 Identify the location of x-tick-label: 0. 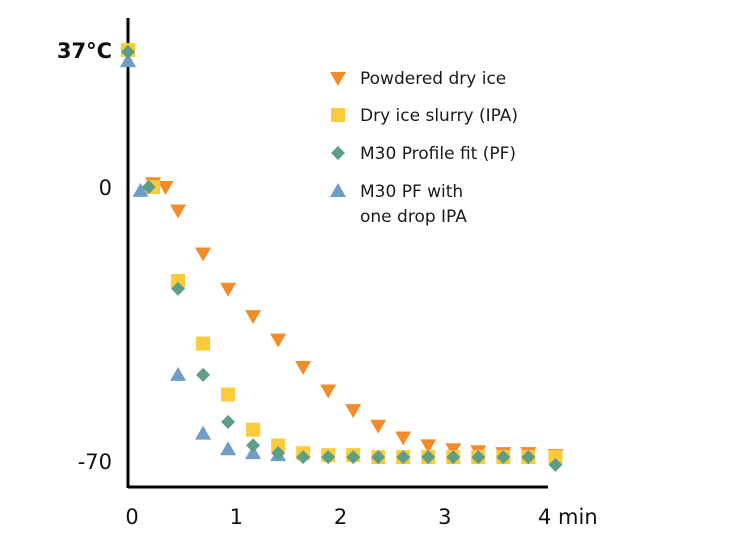
(131, 517).